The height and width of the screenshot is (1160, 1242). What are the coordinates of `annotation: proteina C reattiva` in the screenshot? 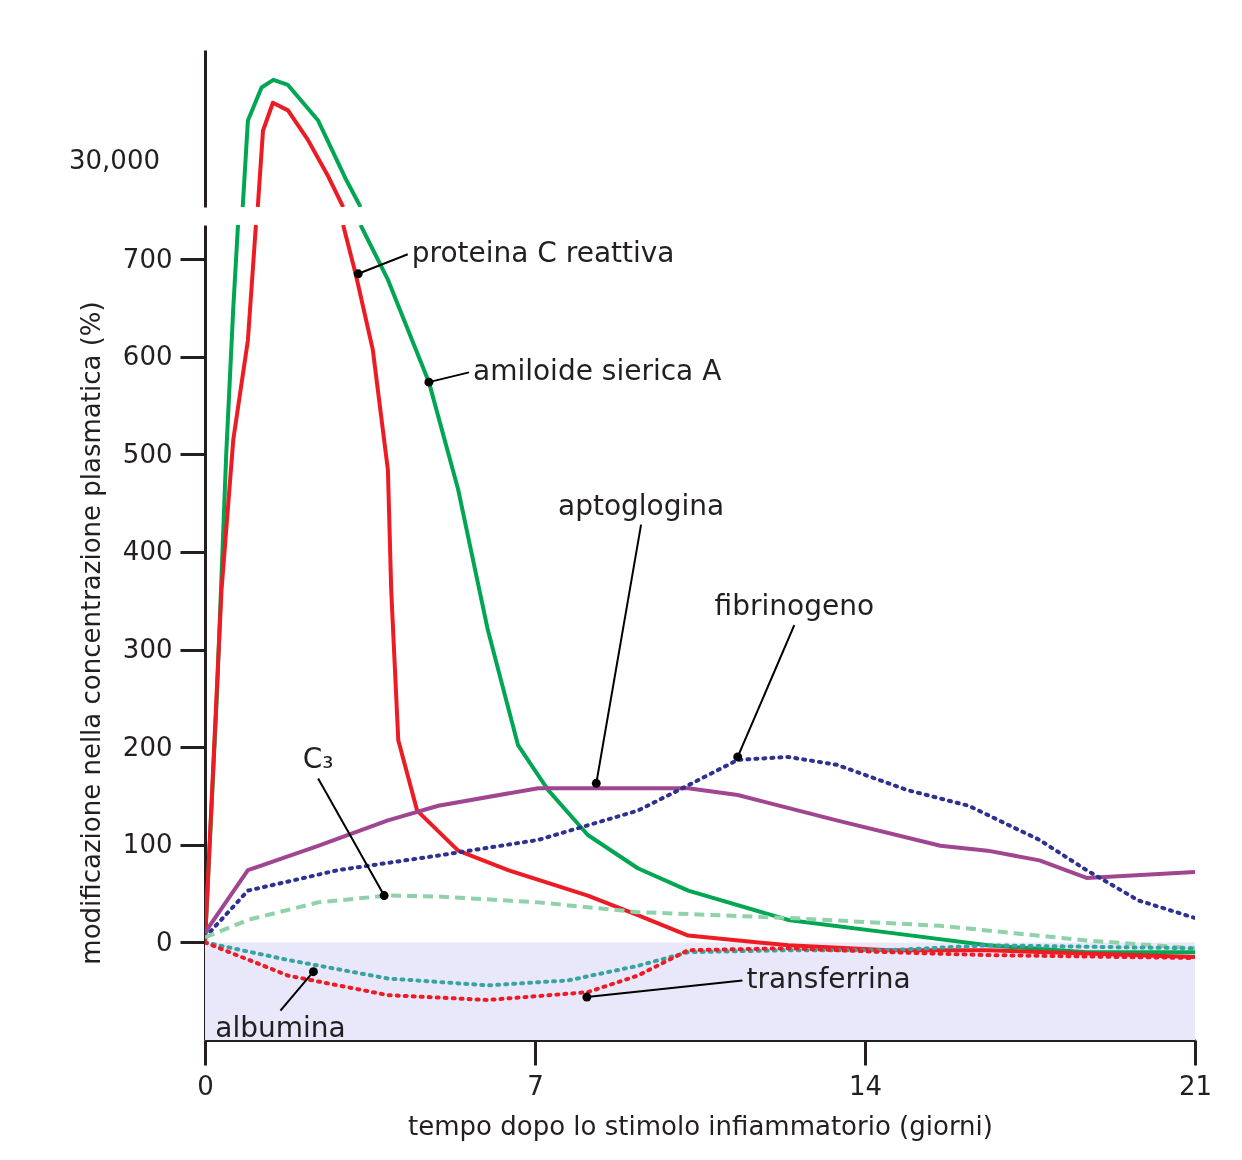 It's located at (543, 253).